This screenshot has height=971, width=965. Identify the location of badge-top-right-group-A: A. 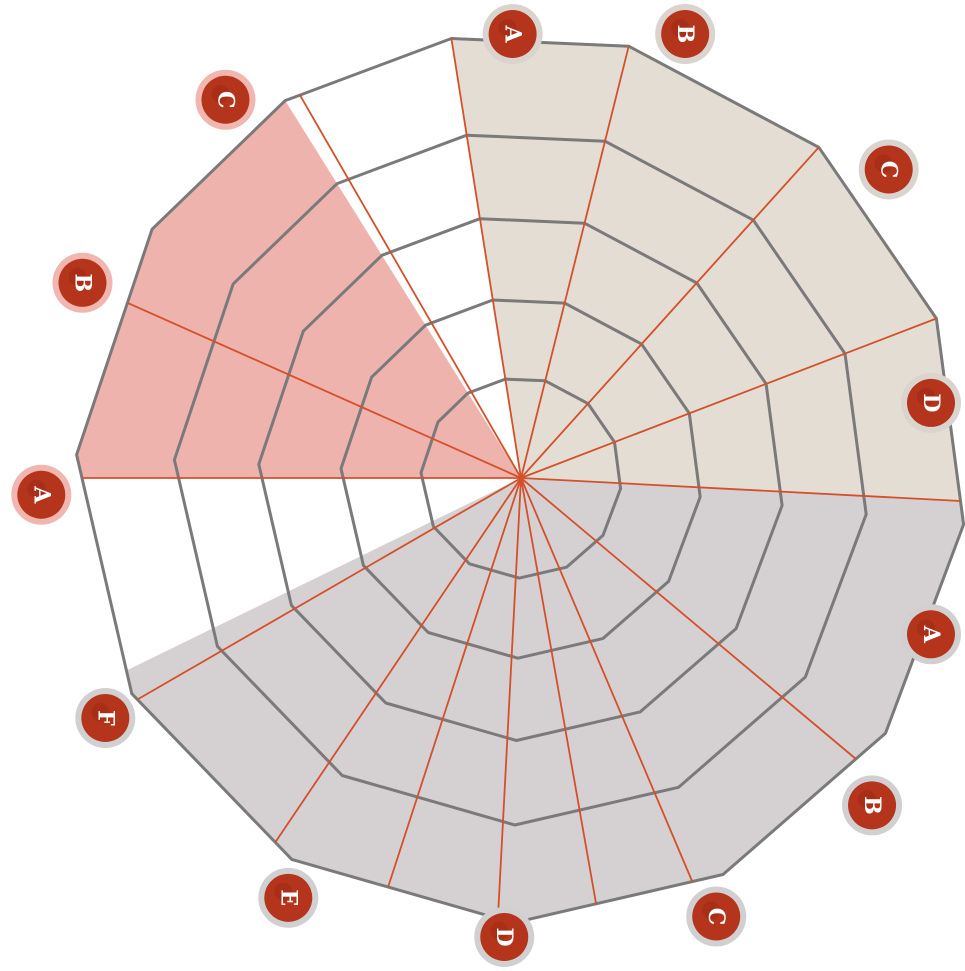
(512, 34).